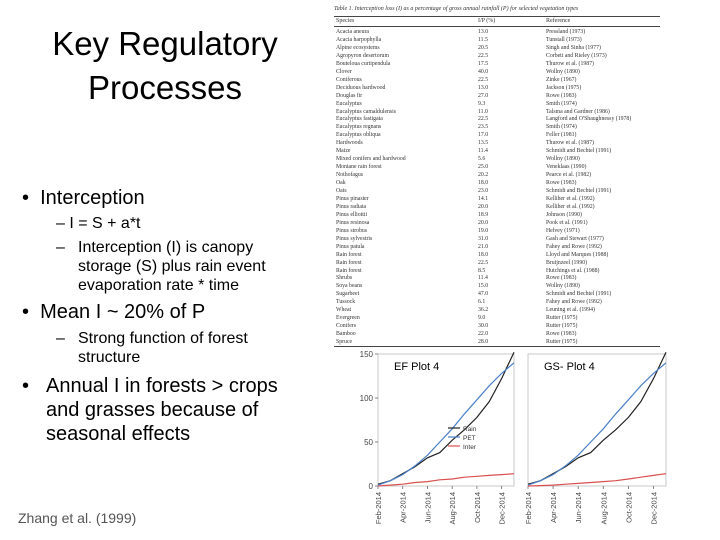 The height and width of the screenshot is (540, 720). What do you see at coordinates (589, 119) in the screenshot?
I see `cell-reference: Langford and O'Shaughnessy (1978)` at bounding box center [589, 119].